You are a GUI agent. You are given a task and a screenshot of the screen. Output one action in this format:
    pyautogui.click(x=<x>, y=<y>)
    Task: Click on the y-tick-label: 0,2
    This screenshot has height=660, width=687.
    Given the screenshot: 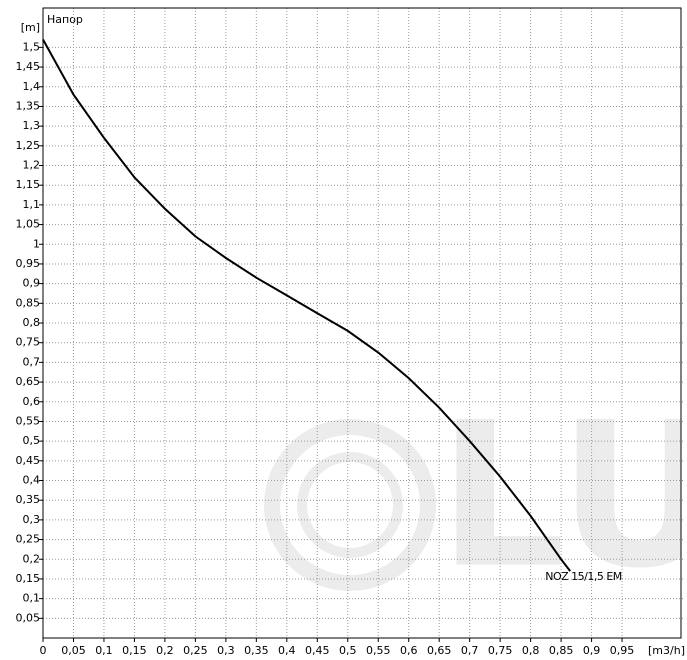 What is the action you would take?
    pyautogui.click(x=32, y=558)
    